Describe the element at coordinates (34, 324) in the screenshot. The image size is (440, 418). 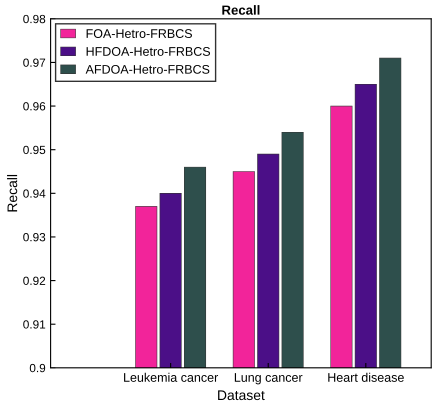
I see `y-tick-label: 0.91` at that location.